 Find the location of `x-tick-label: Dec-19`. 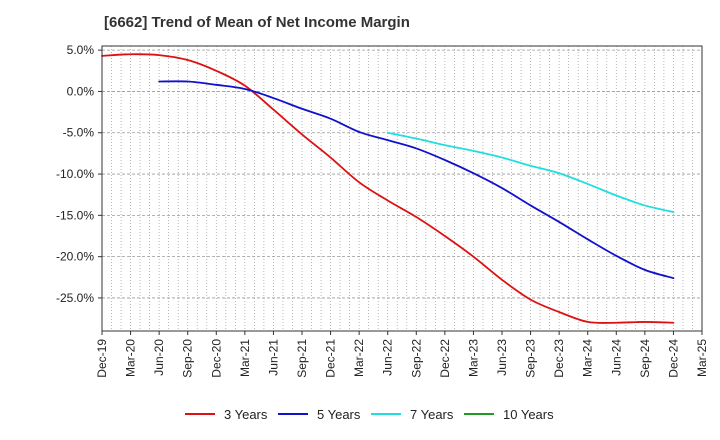

x-tick-label: Dec-19 is located at coordinates (102, 358).